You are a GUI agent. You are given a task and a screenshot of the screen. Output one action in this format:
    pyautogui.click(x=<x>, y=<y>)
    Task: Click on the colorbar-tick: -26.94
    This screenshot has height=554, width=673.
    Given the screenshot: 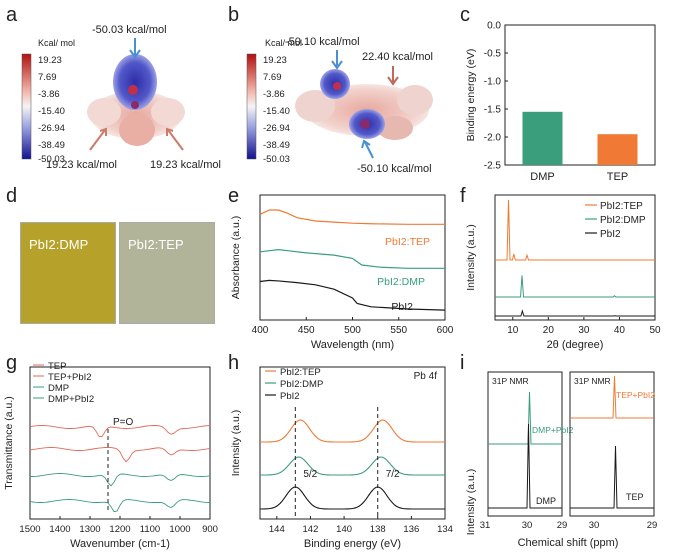 What is the action you would take?
    pyautogui.click(x=51, y=128)
    